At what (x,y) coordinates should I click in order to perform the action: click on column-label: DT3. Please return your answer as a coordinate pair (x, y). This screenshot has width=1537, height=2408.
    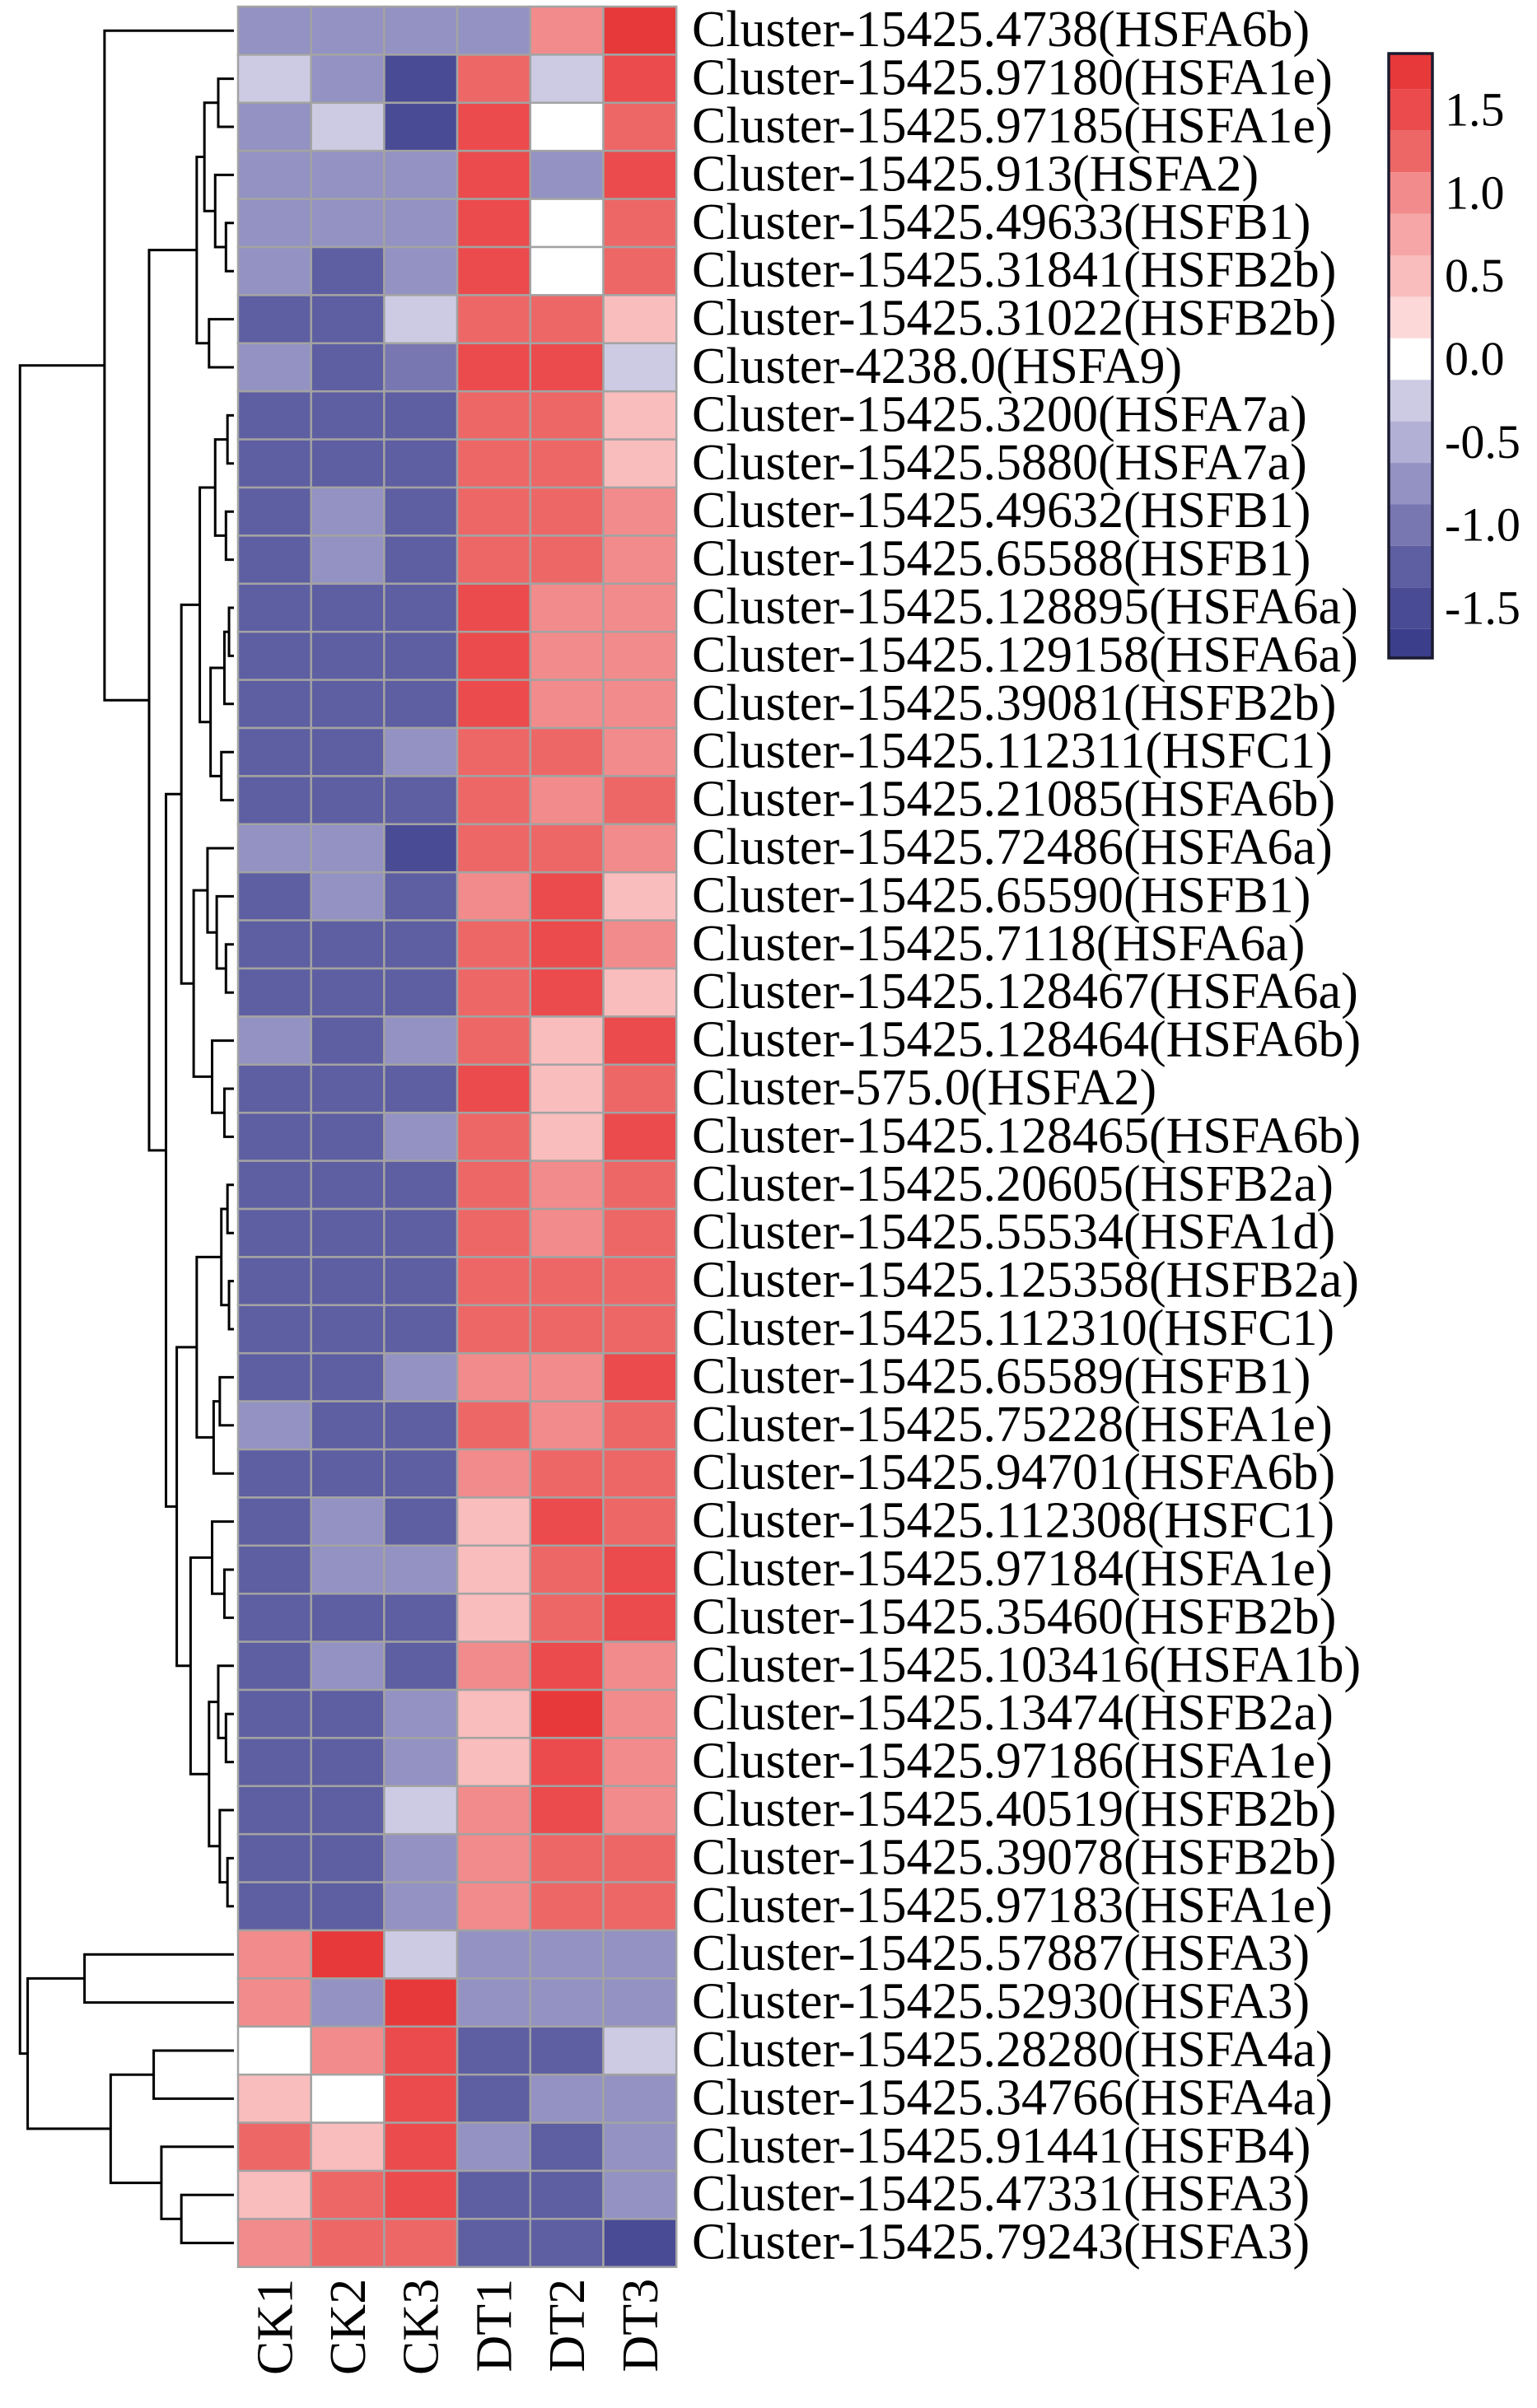
    Looking at the image, I should click on (641, 2326).